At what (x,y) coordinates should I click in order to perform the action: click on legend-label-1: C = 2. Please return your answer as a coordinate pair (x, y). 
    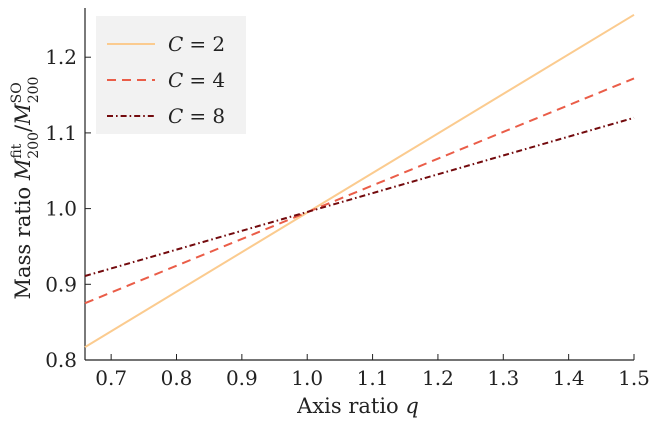
    Looking at the image, I should click on (196, 44).